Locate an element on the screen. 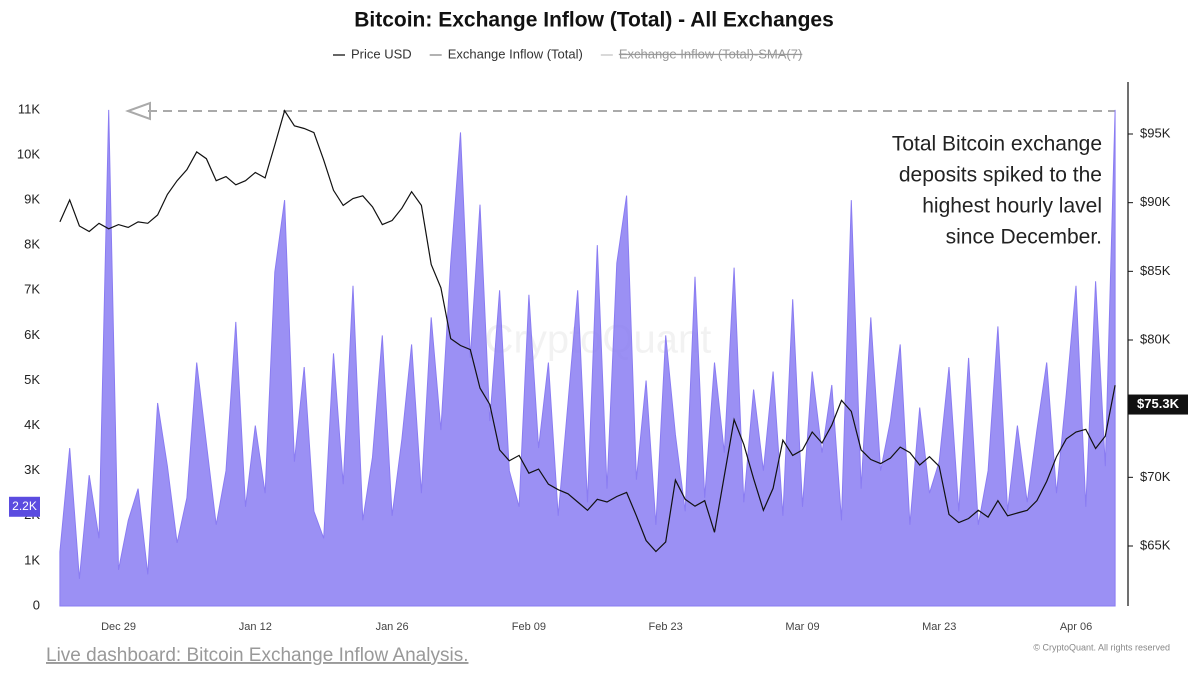 Image resolution: width=1200 pixels, height=682 pixels. y-tick-label: 0 is located at coordinates (36, 604).